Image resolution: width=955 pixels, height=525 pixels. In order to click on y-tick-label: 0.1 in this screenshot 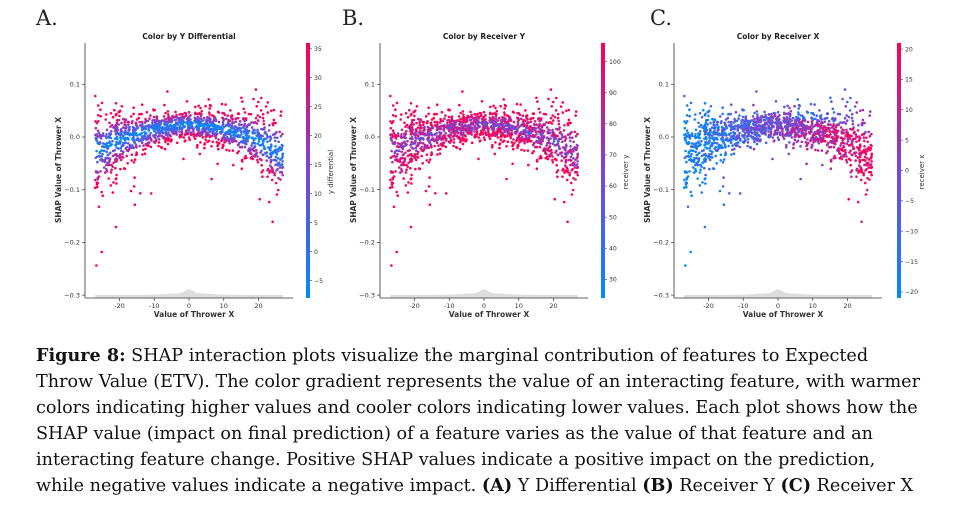, I will do `click(370, 85)`.